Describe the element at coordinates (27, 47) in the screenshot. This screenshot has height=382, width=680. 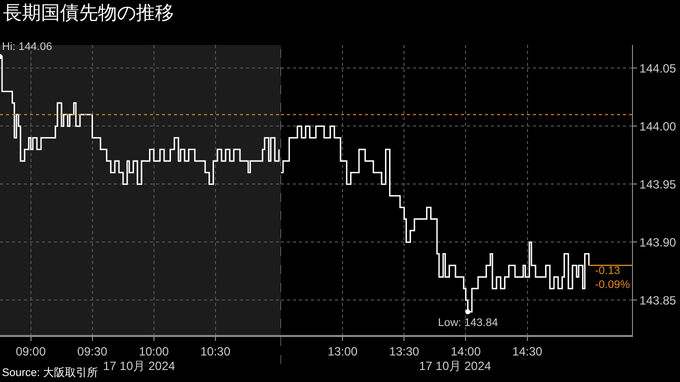
I see `annotation: Hi: 144.06` at that location.